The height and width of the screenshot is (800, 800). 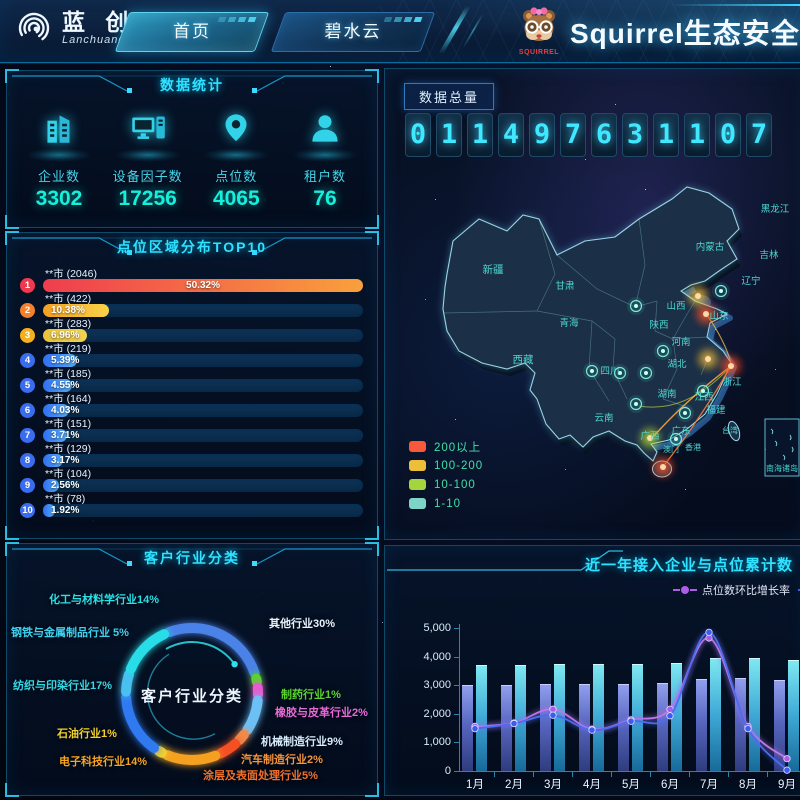 What do you see at coordinates (34, 28) in the screenshot?
I see `signal-logo-icon` at bounding box center [34, 28].